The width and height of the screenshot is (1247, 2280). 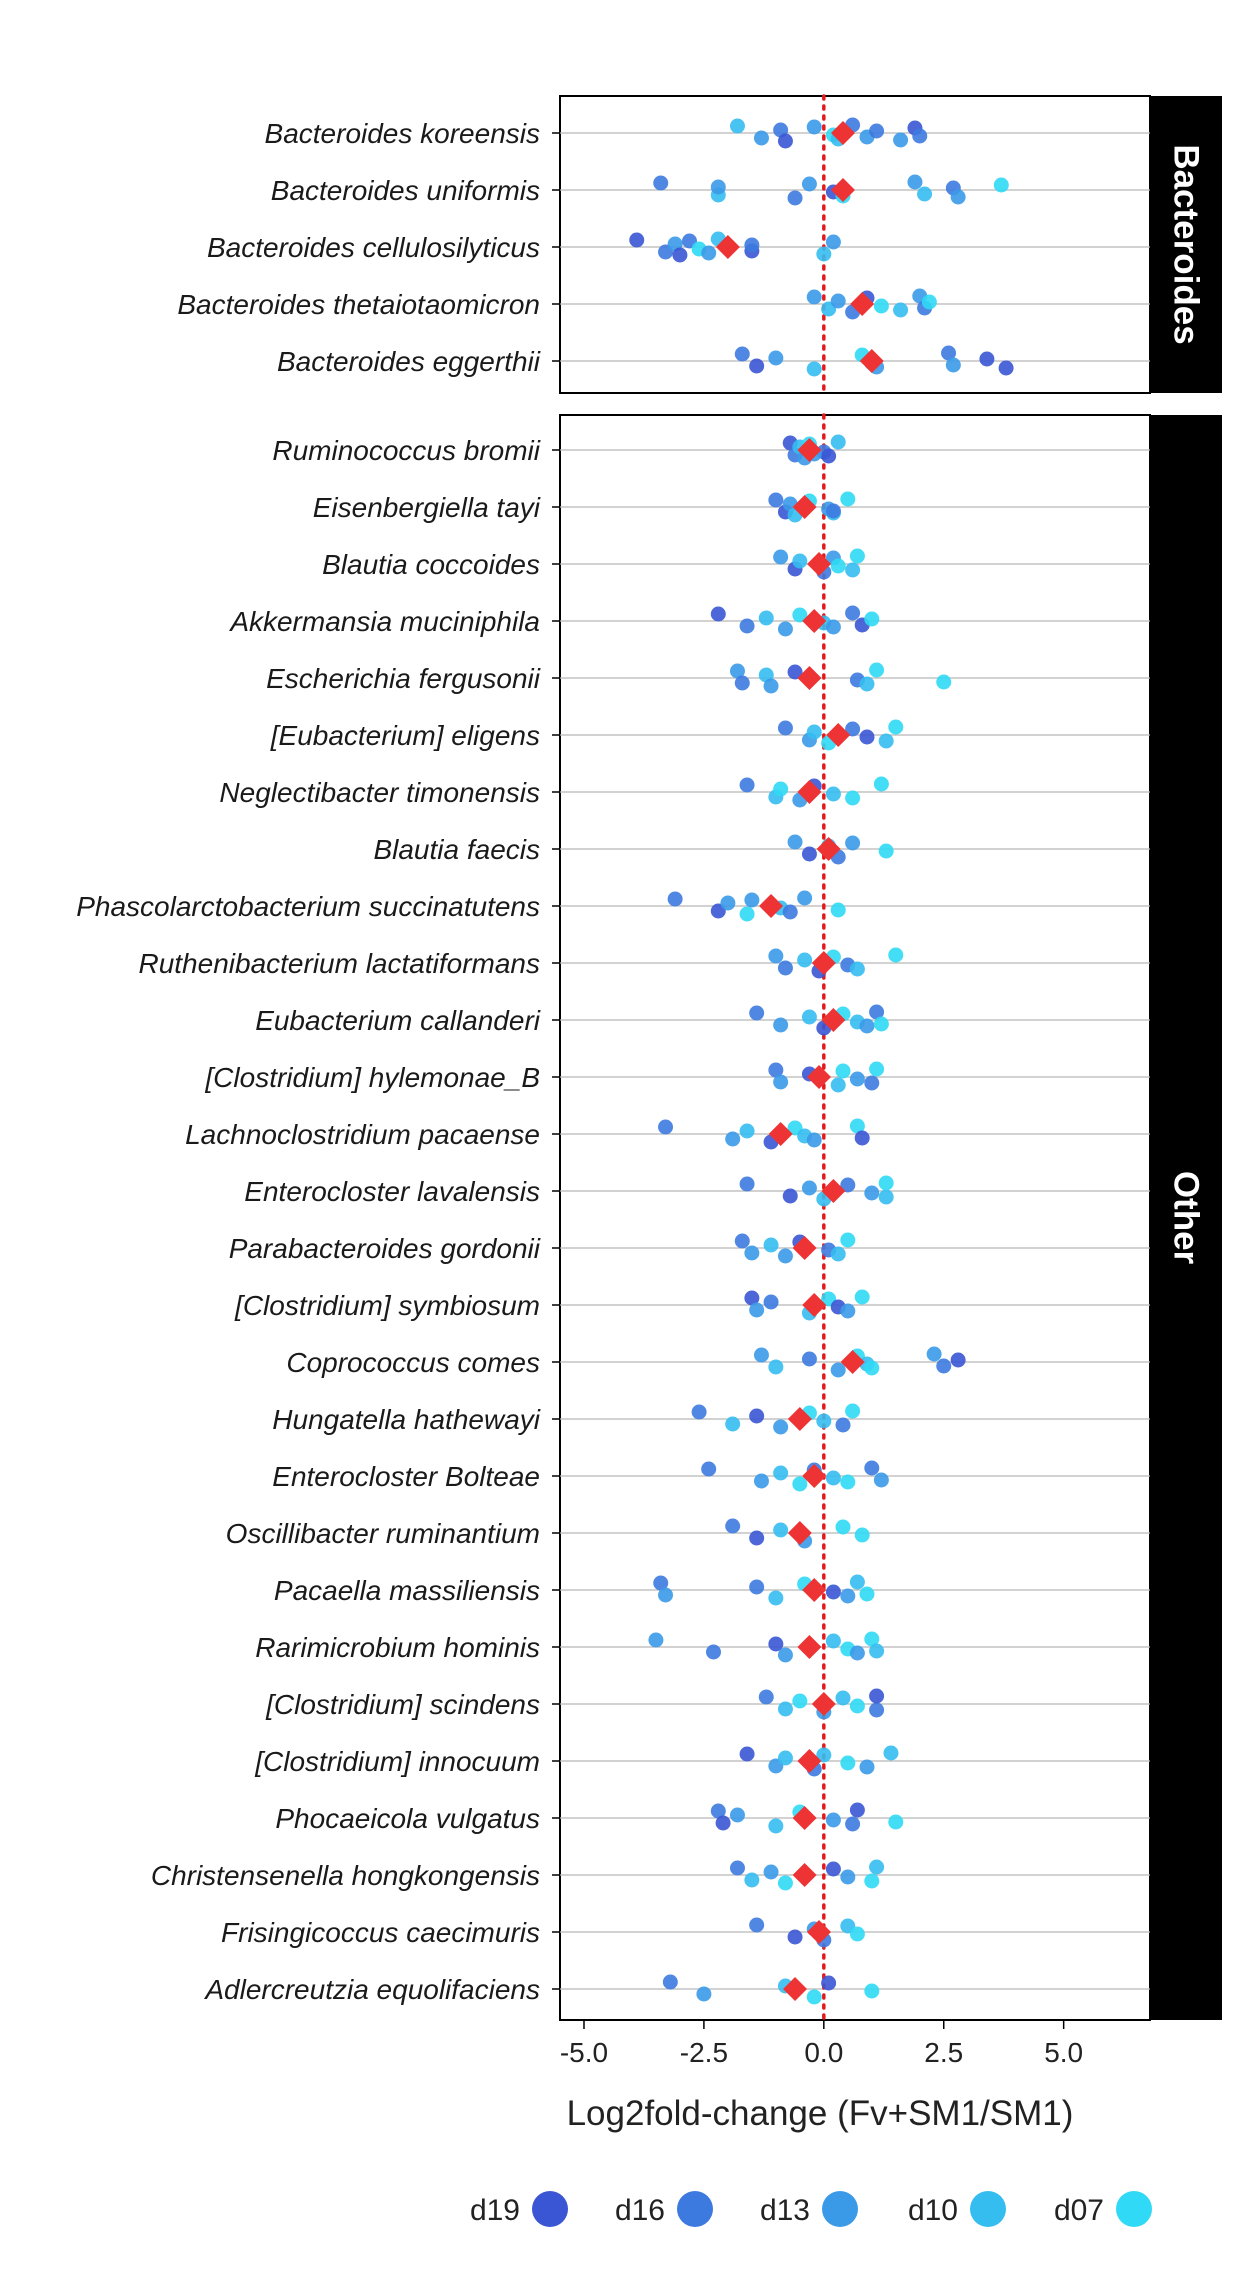 I want to click on taxon-label: Enterocloster lavalensis, so click(x=392, y=1191).